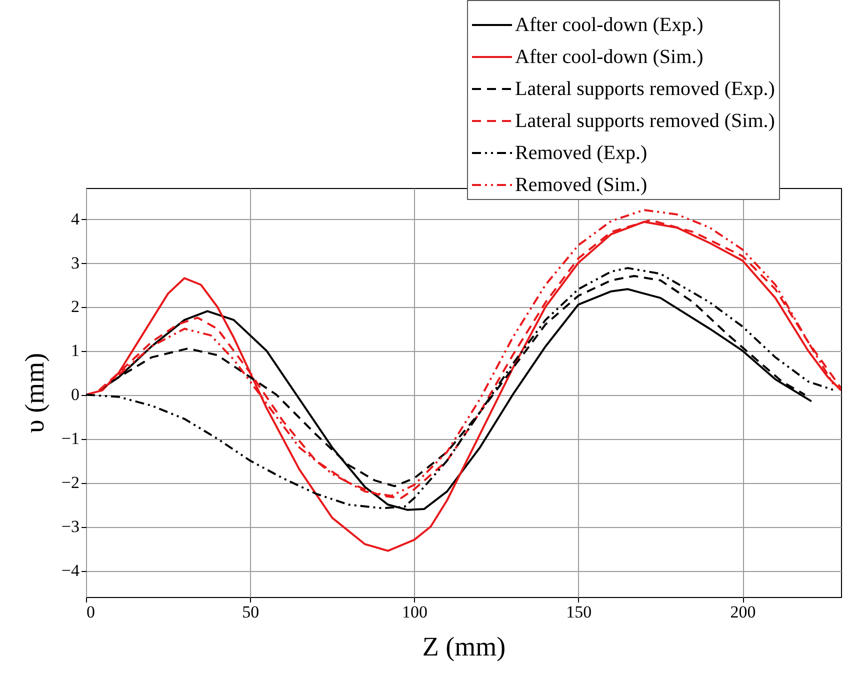 This screenshot has width=851, height=691. I want to click on y-tick-label: −4, so click(70, 570).